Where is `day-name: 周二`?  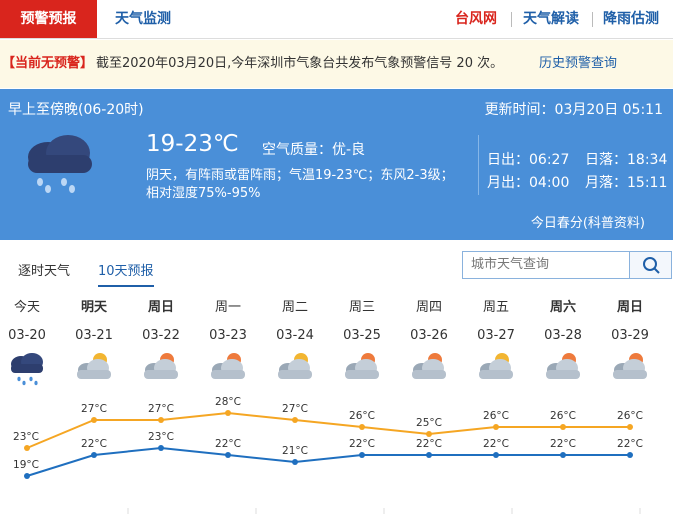 day-name: 周二 is located at coordinates (295, 307).